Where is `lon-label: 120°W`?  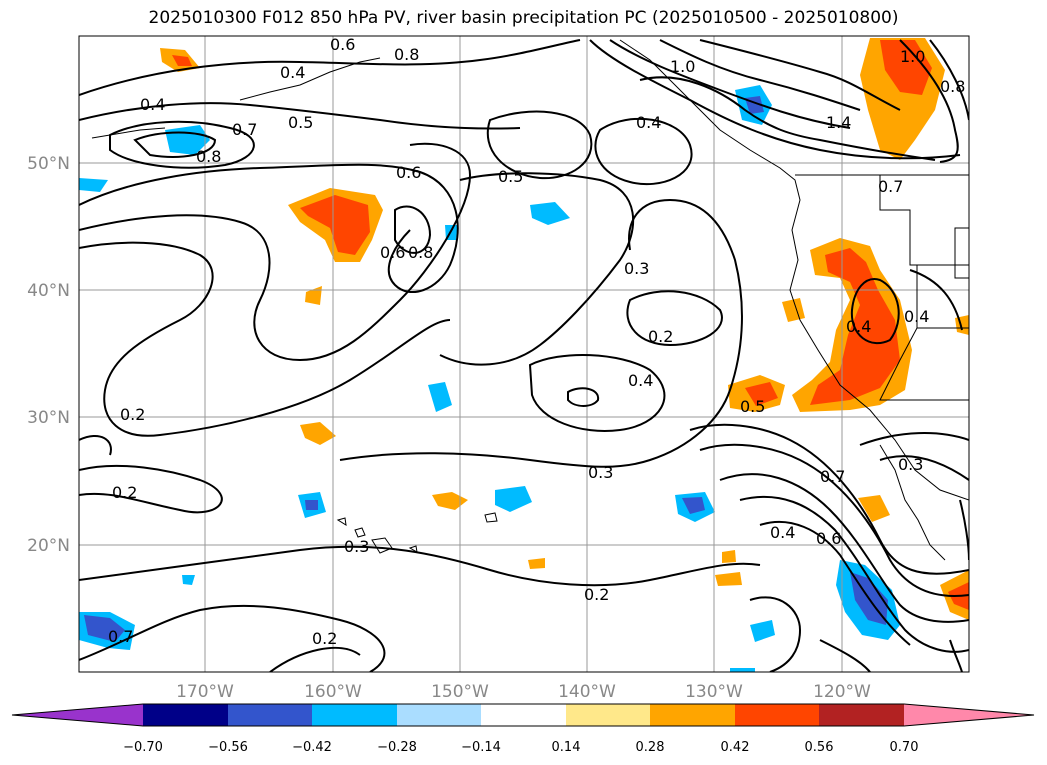 lon-label: 120°W is located at coordinates (842, 692).